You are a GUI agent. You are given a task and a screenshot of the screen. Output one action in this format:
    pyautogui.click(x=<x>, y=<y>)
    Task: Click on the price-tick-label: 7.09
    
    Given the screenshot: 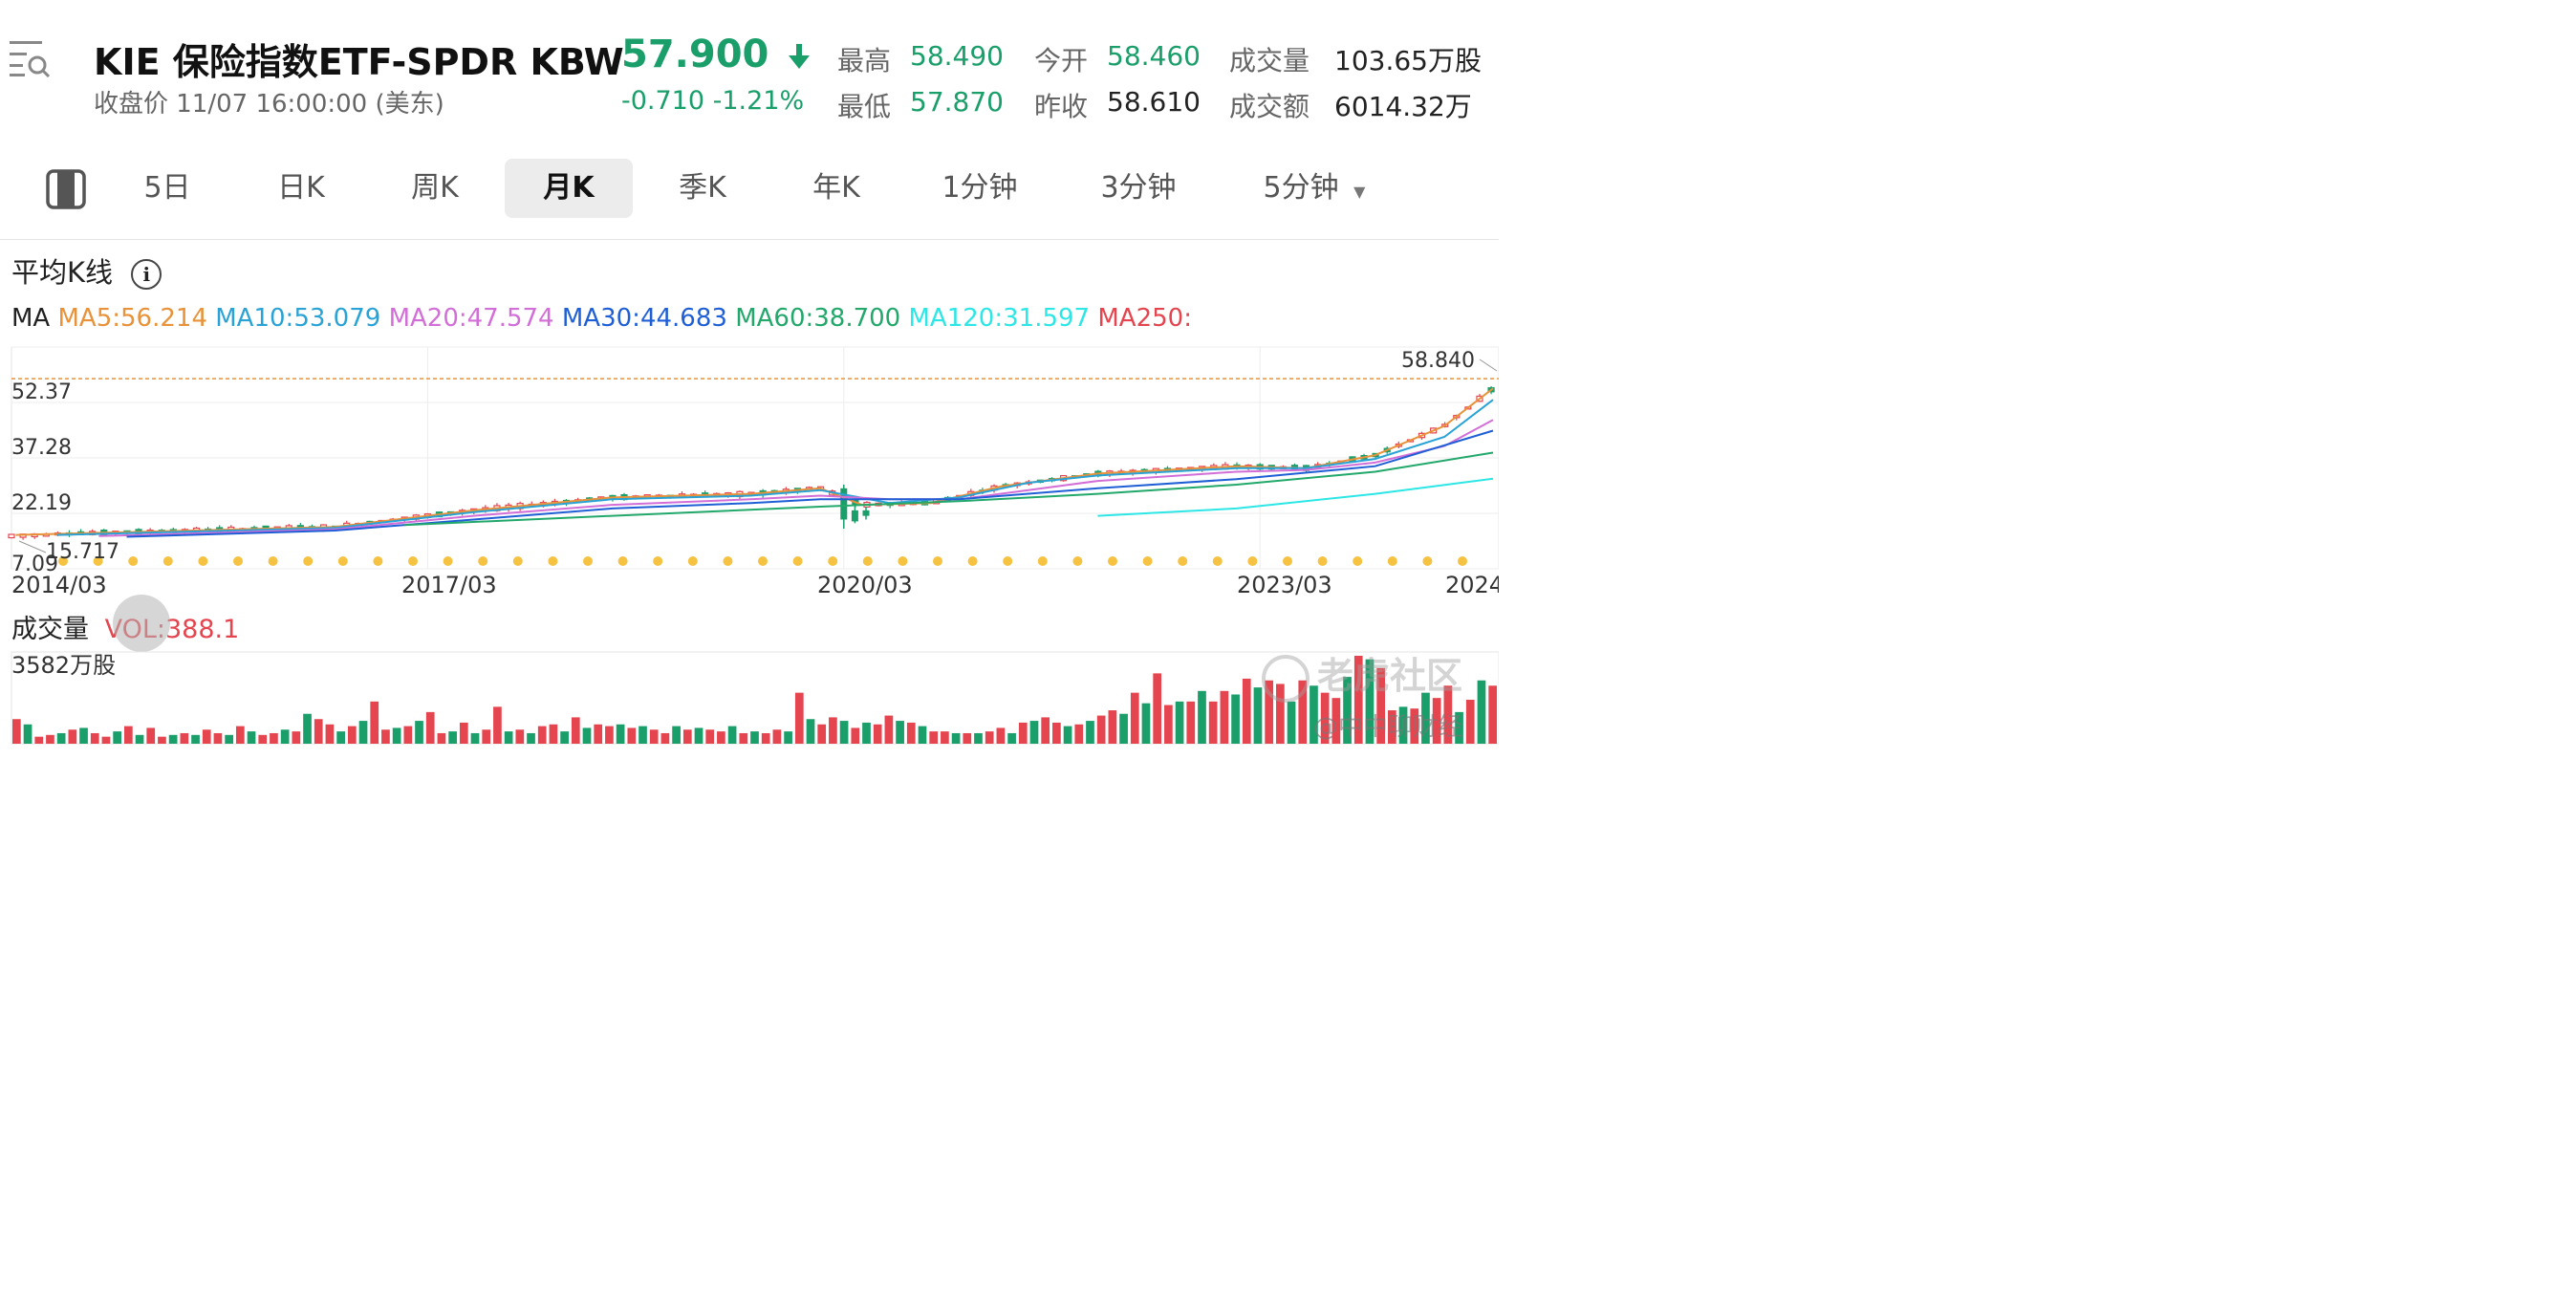 What is the action you would take?
    pyautogui.click(x=34, y=564)
    